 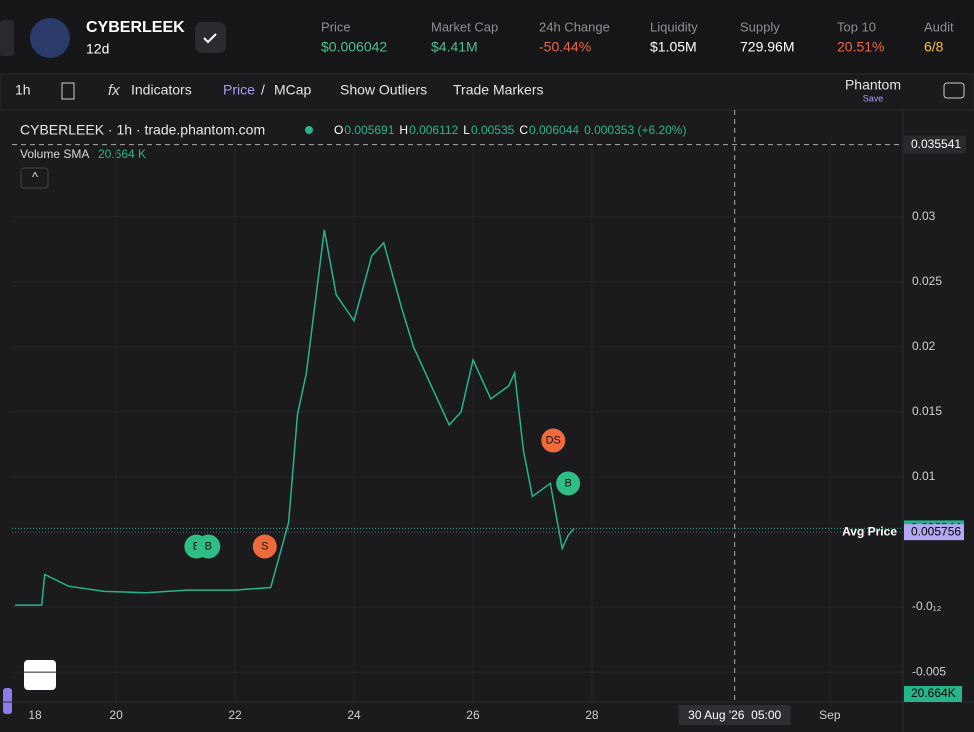 What do you see at coordinates (924, 216) in the screenshot?
I see `y-tick-label: 0.03` at bounding box center [924, 216].